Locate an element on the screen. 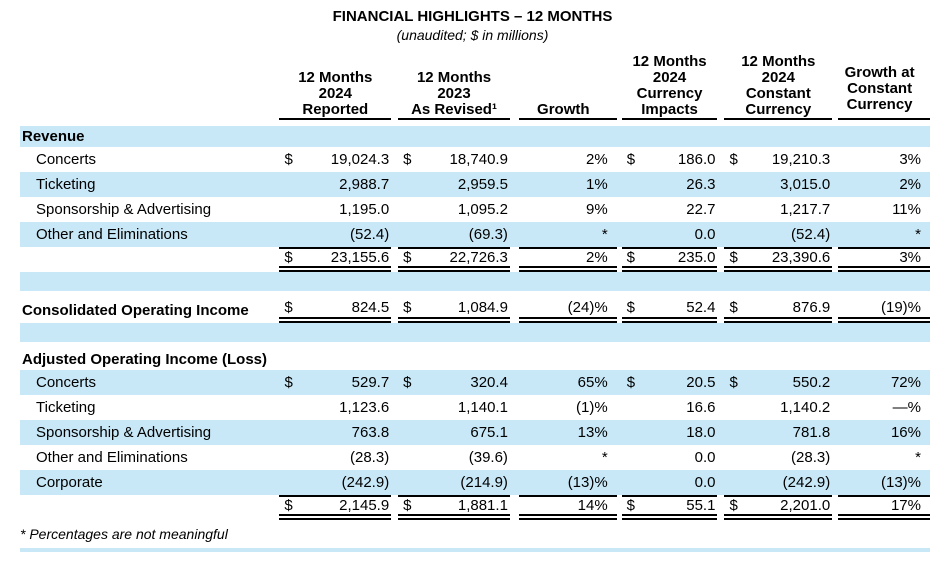 This screenshot has height=582, width=945. cell-growth: 14% is located at coordinates (567, 507).